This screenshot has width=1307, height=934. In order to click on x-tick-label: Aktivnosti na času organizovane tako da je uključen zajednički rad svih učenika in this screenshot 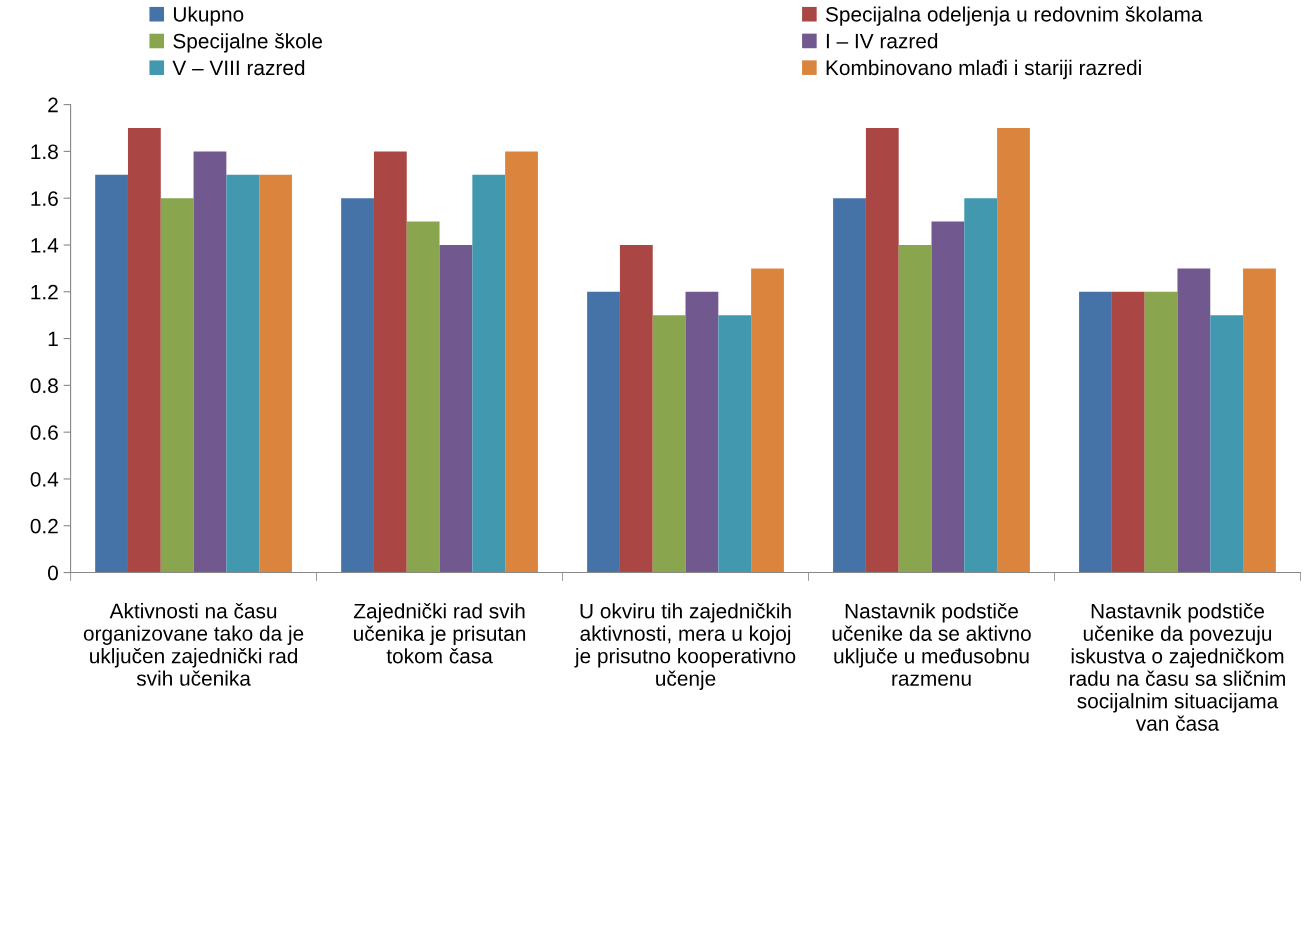, I will do `click(193, 644)`.